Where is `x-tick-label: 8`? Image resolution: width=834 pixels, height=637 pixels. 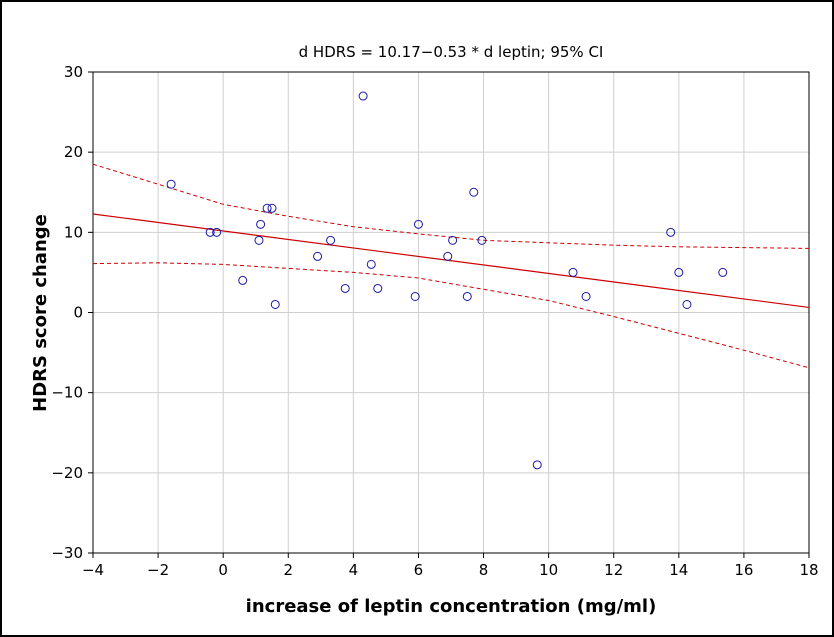 x-tick-label: 8 is located at coordinates (484, 570).